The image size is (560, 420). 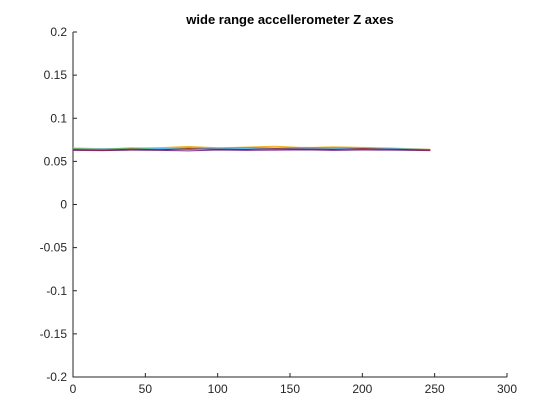 I want to click on y-tick-label: -0.1, so click(x=56, y=291).